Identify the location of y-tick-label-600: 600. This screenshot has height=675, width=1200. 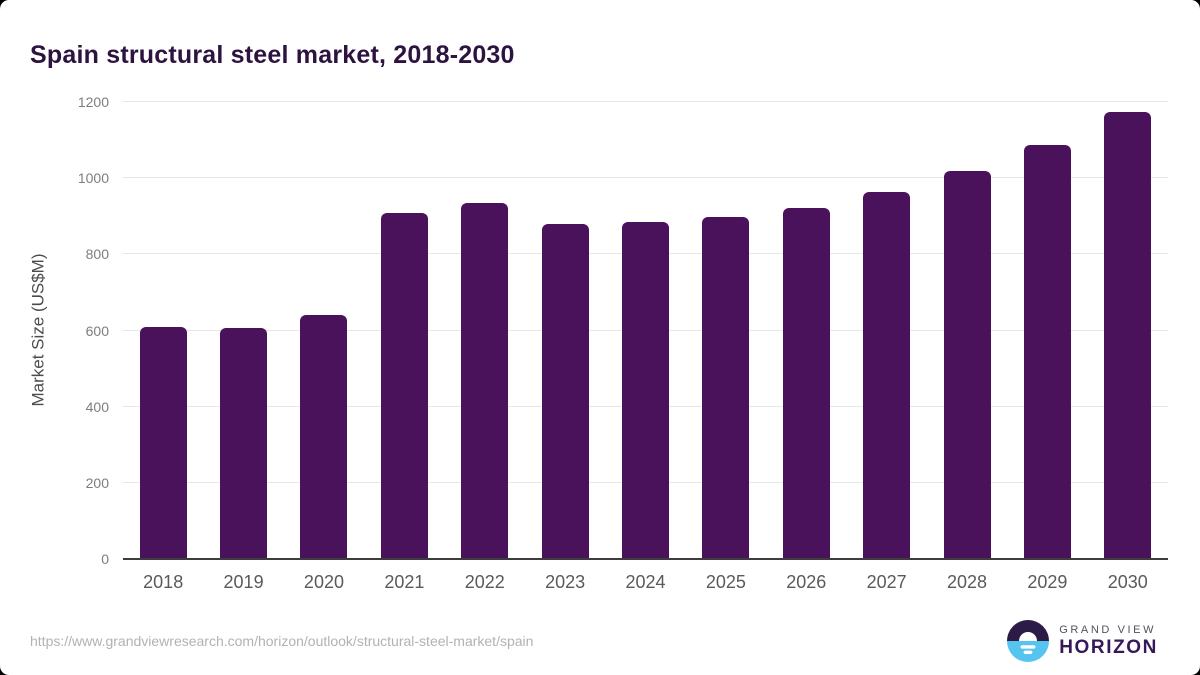
(97, 330).